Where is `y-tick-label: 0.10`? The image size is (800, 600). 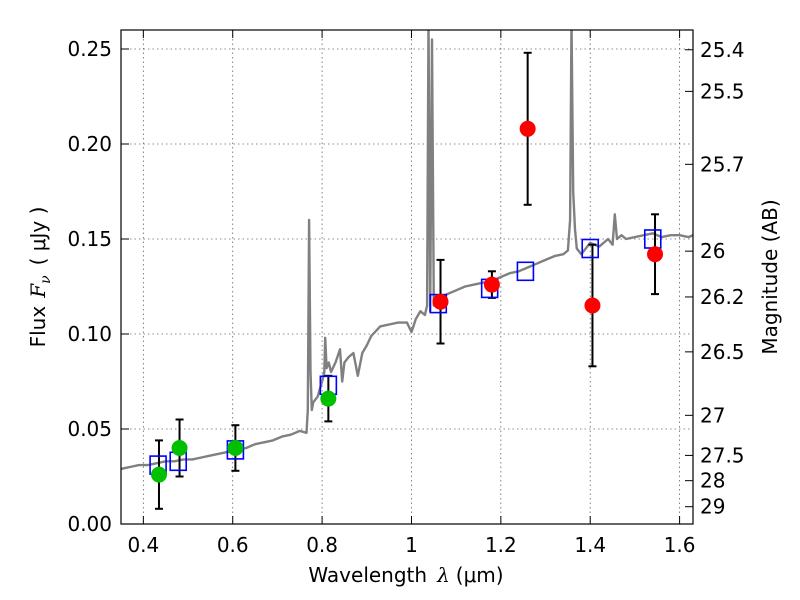 y-tick-label: 0.10 is located at coordinates (89, 334).